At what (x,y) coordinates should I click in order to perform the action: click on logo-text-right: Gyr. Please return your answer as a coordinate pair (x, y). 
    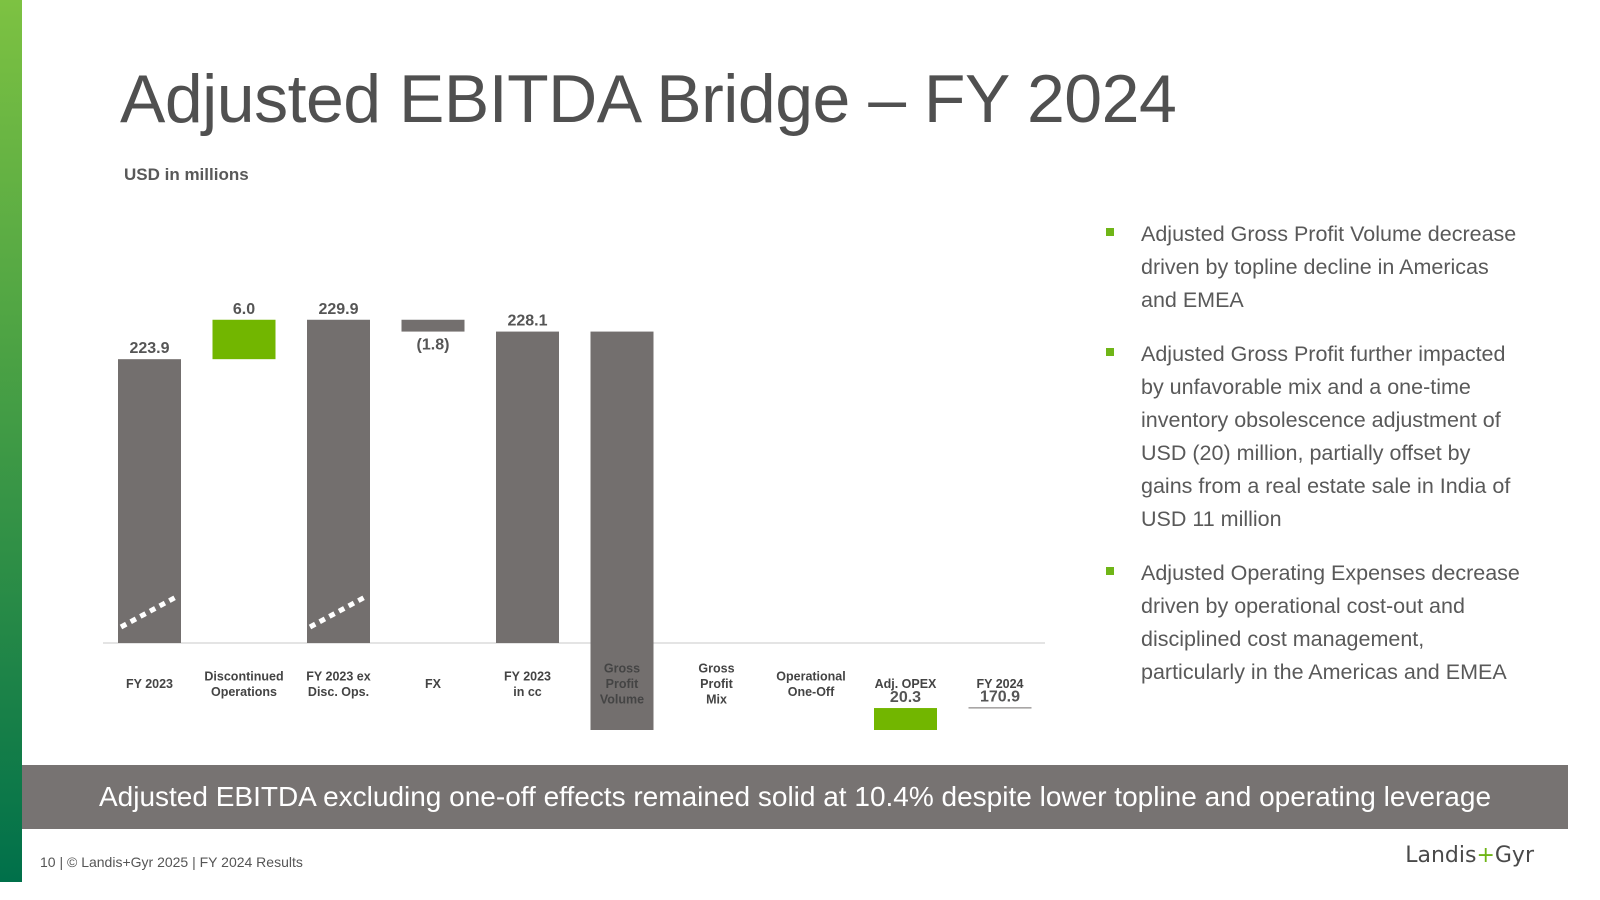
    Looking at the image, I should click on (1514, 855).